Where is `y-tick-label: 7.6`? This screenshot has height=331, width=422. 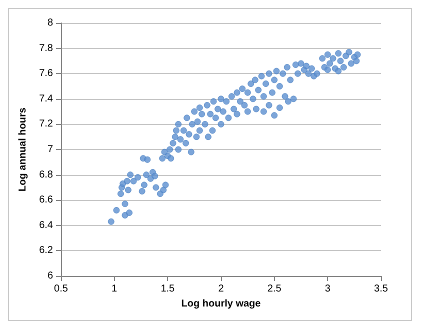
y-tick-label: 7.6 is located at coordinates (46, 74).